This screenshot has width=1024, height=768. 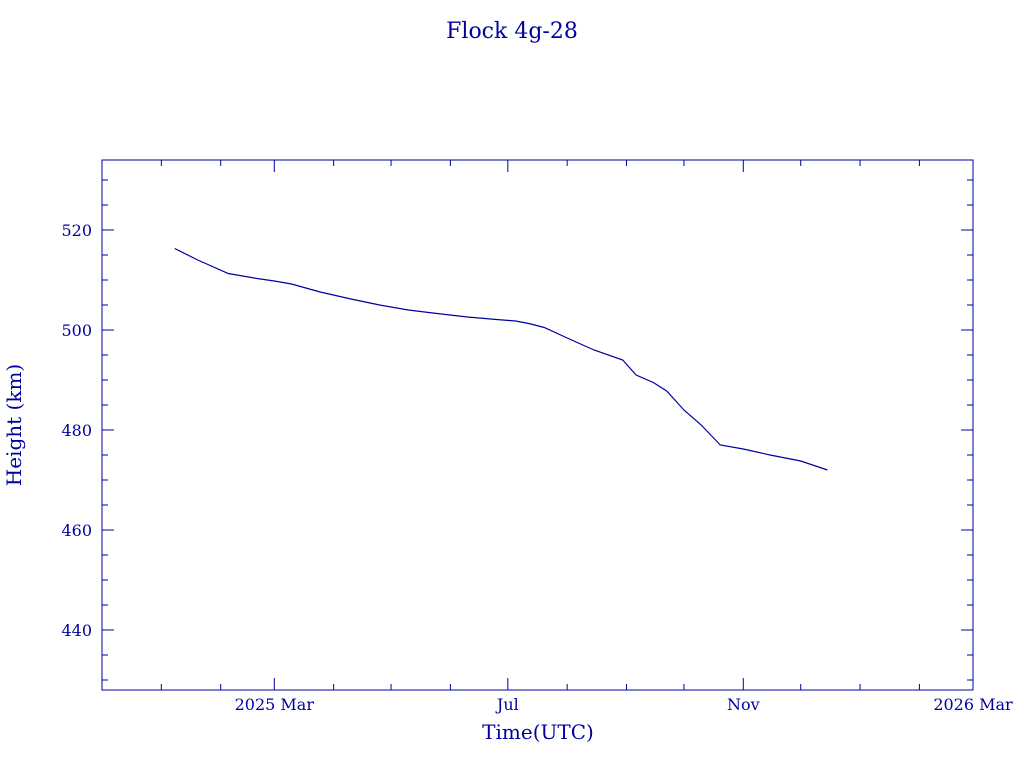 What do you see at coordinates (275, 704) in the screenshot?
I see `x-tick-label: 2025 Mar` at bounding box center [275, 704].